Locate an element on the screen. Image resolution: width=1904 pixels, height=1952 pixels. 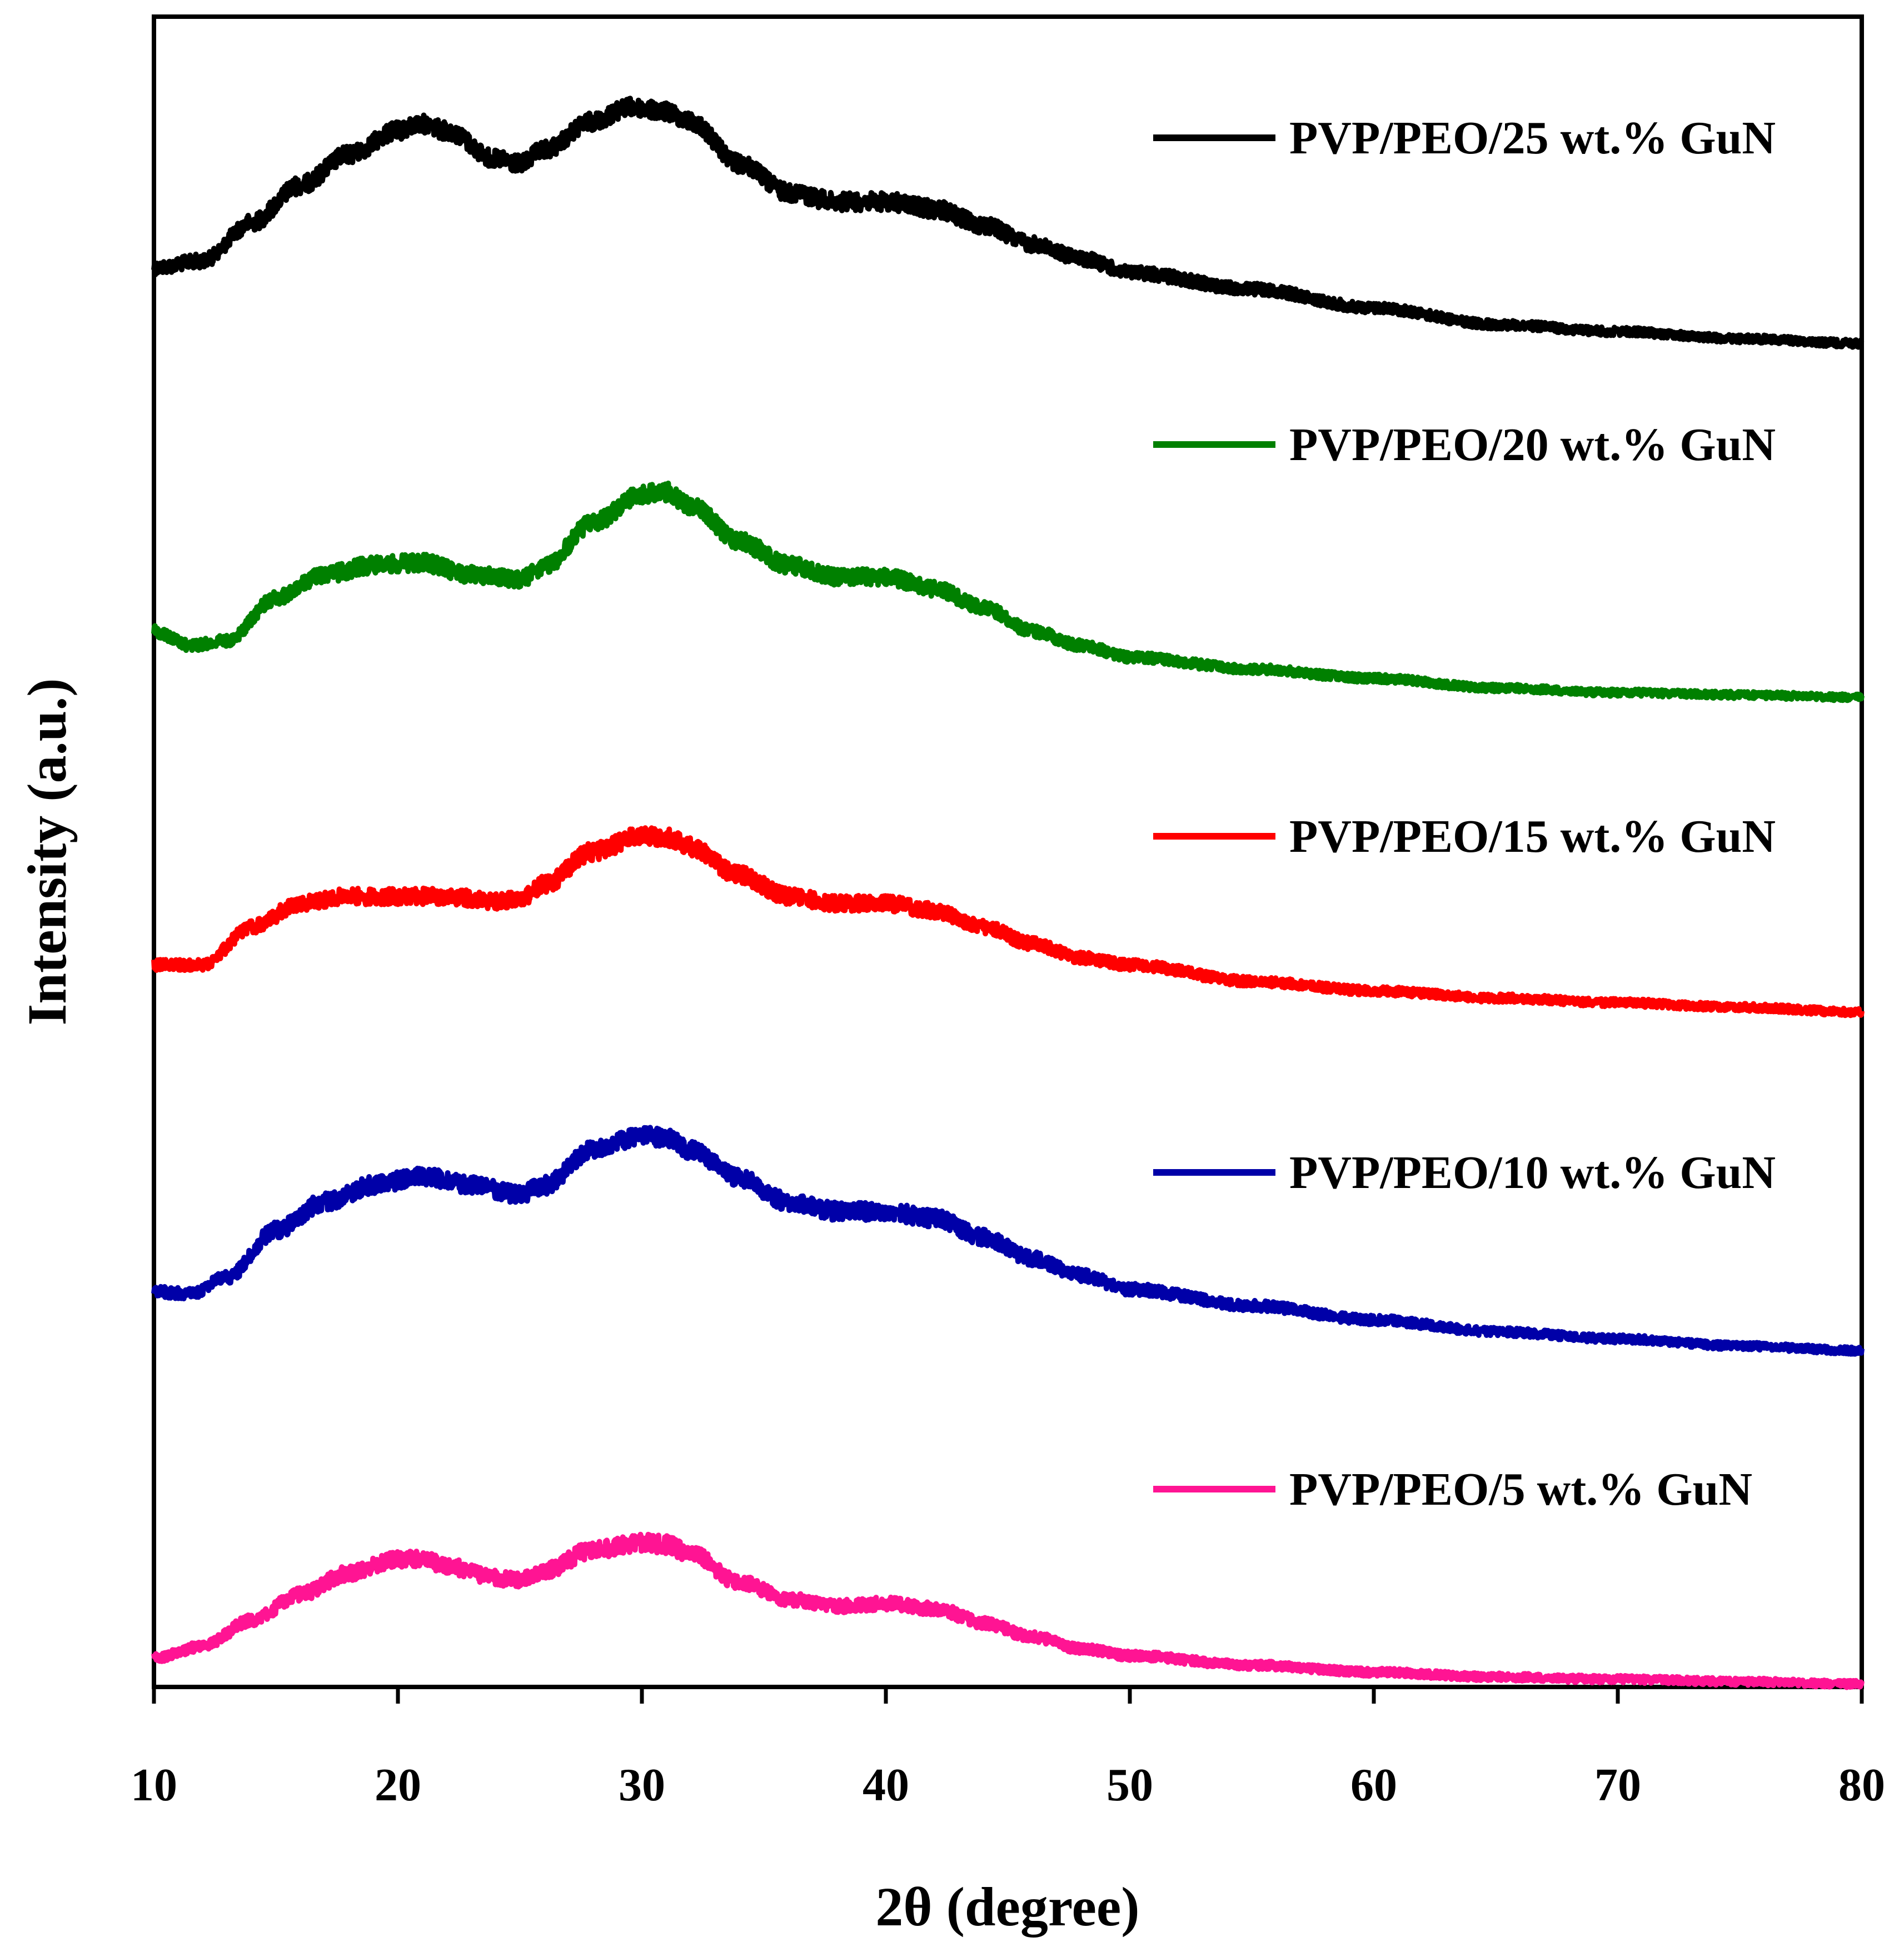
x-tick-label-50: 50 is located at coordinates (1129, 1785).